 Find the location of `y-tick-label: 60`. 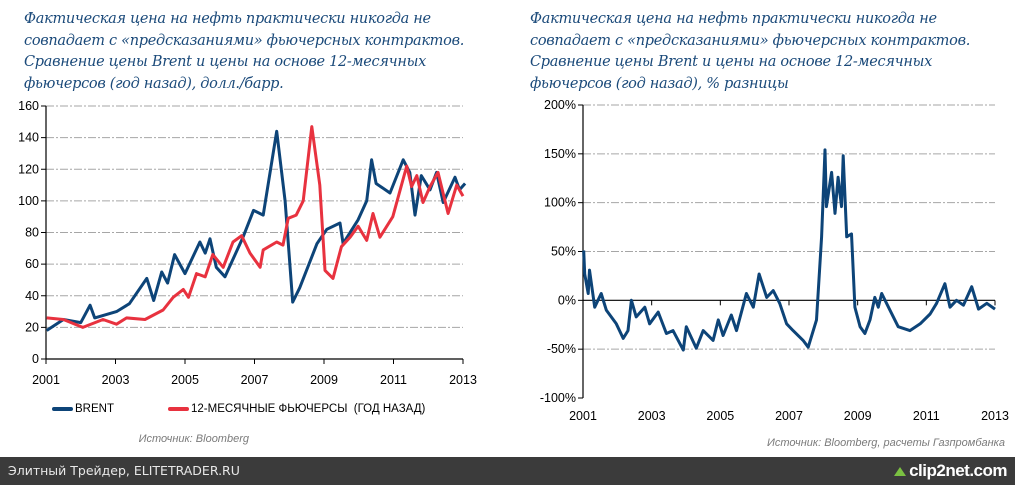

y-tick-label: 60 is located at coordinates (32, 264).